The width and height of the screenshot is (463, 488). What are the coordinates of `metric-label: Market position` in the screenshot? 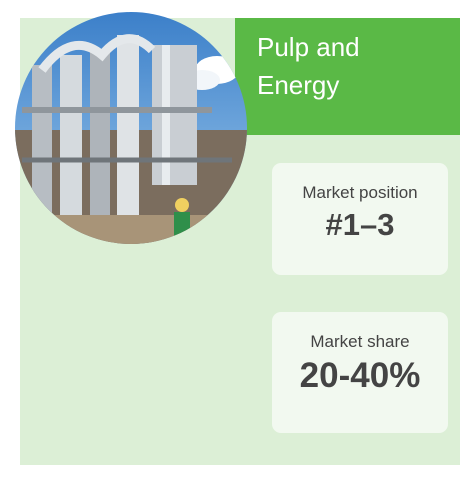 It's located at (360, 192).